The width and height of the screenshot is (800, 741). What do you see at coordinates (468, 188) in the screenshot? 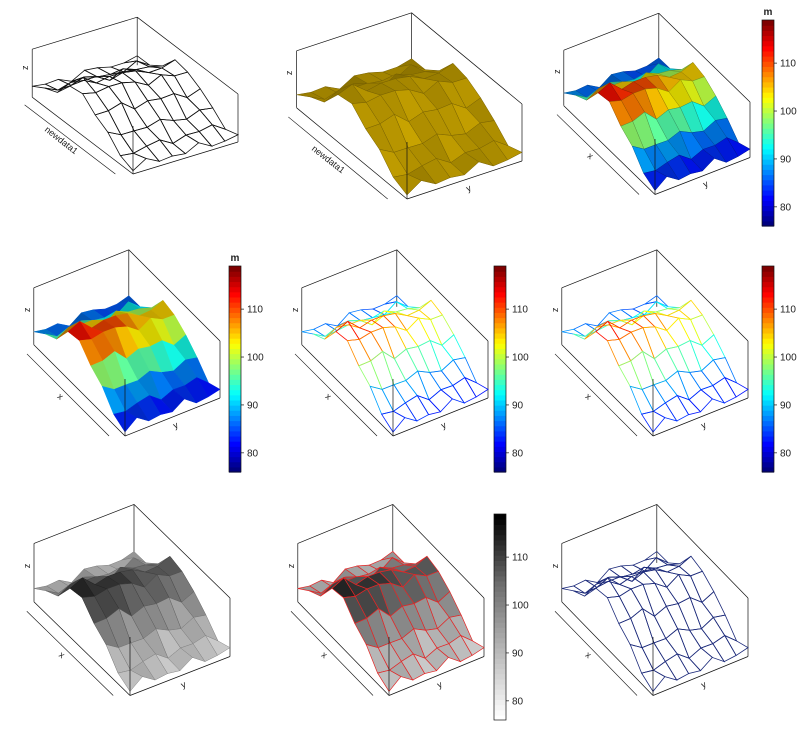
I see `y-axis-label: y` at bounding box center [468, 188].